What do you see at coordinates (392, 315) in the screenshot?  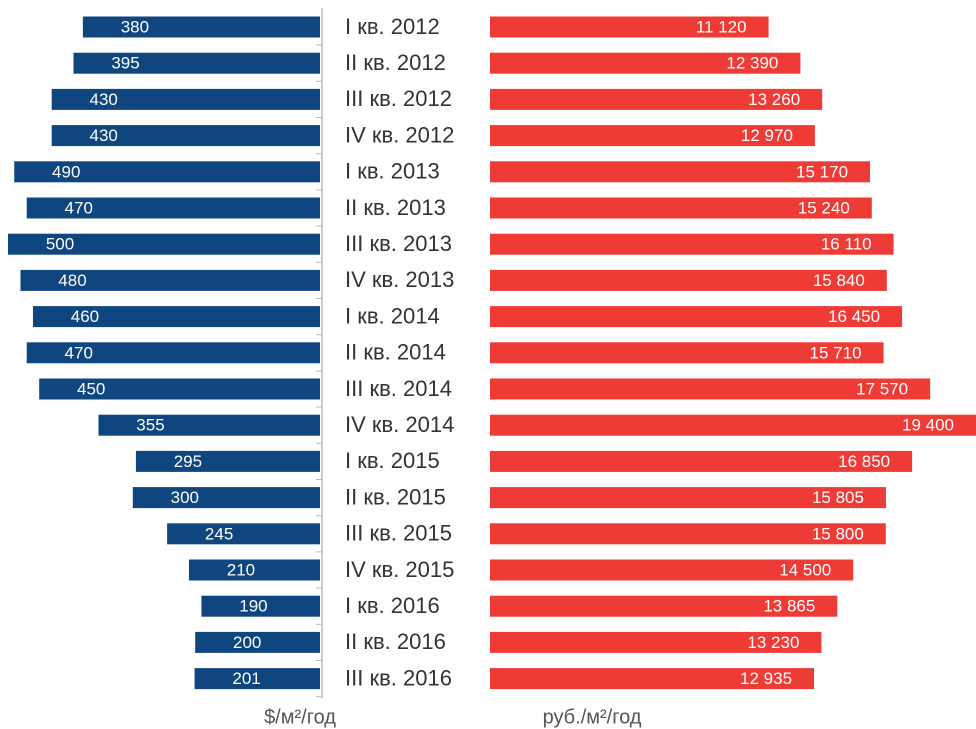 I see `category-label: I кв. 2014` at bounding box center [392, 315].